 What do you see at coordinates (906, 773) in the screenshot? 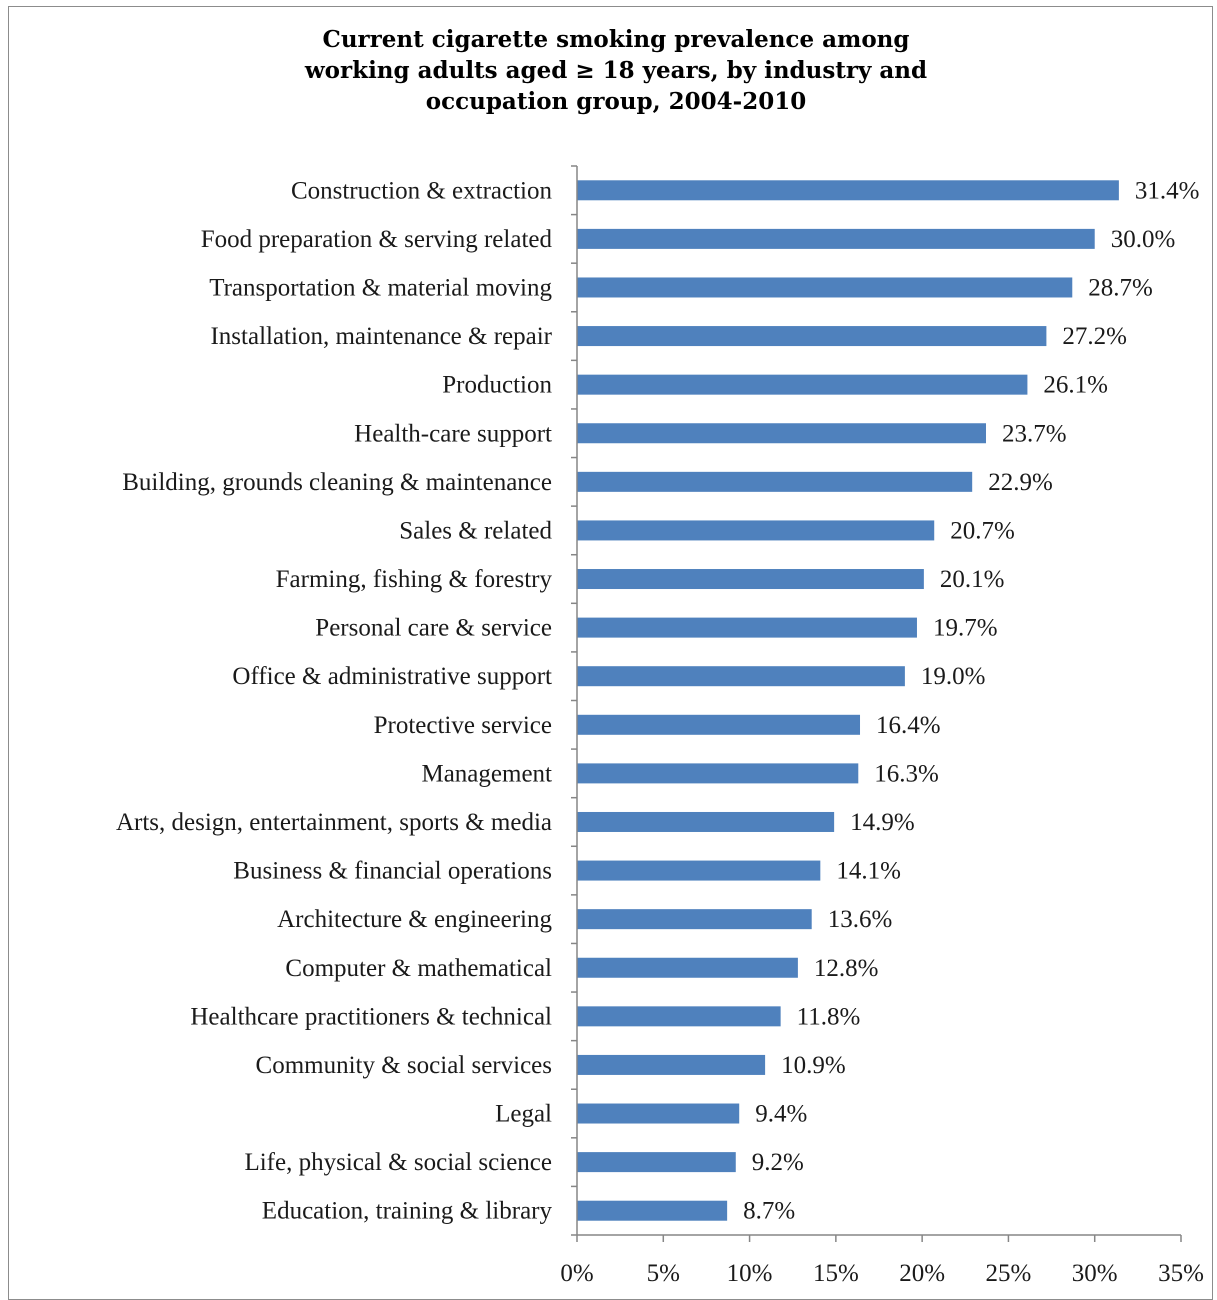
I see `data-label: 16.3%` at bounding box center [906, 773].